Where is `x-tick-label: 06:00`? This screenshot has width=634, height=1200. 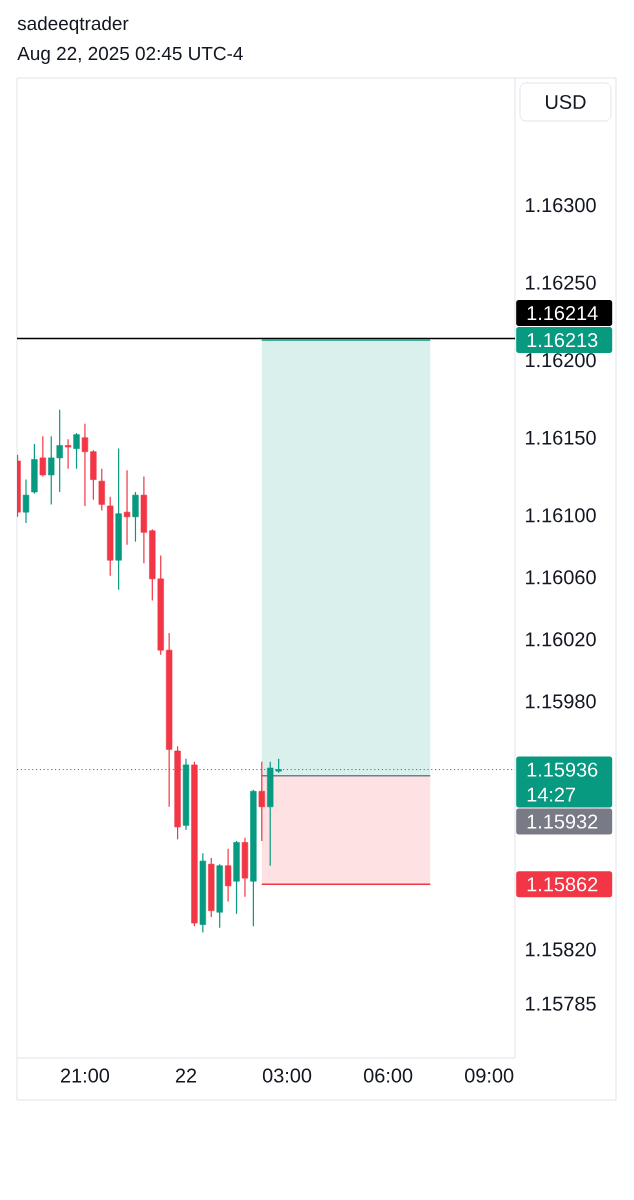
x-tick-label: 06:00 is located at coordinates (388, 1075).